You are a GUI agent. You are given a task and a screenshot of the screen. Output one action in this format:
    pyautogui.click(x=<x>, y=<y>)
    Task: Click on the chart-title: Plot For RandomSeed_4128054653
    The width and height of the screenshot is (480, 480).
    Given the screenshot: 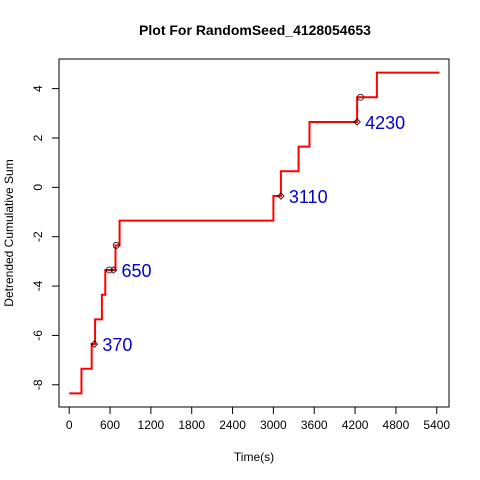 What is the action you would take?
    pyautogui.click(x=255, y=30)
    